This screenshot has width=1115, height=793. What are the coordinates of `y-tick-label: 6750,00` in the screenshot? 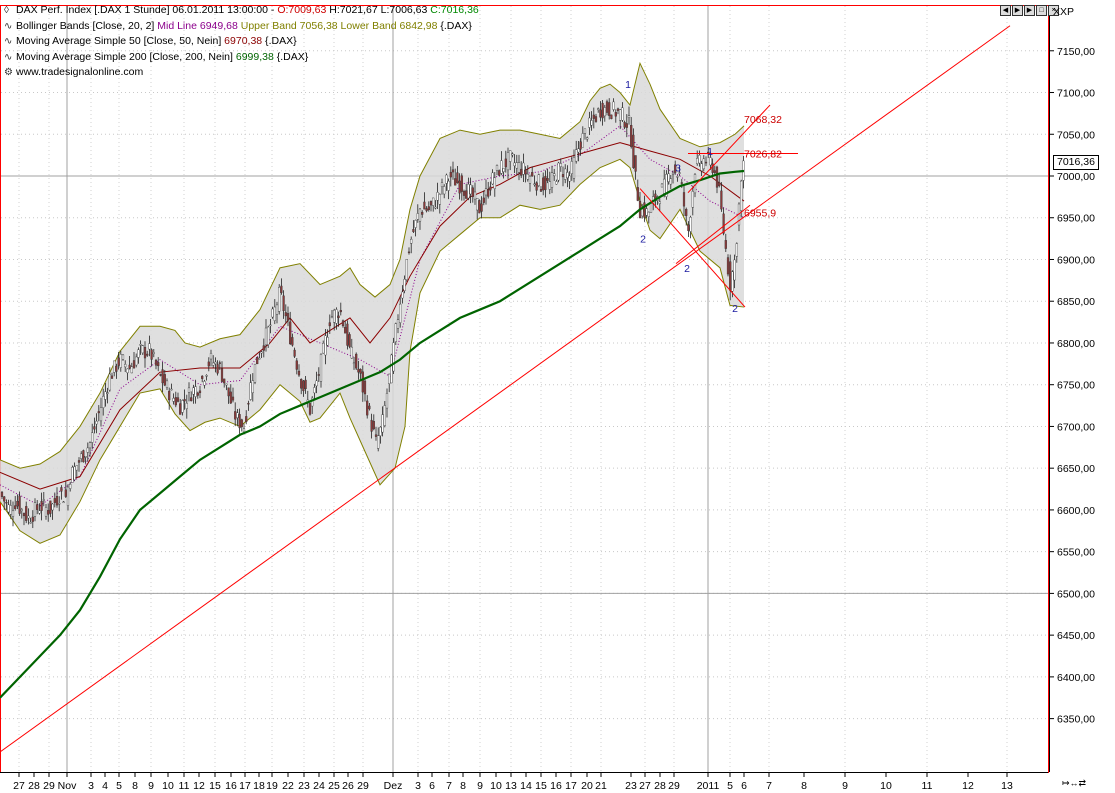 It's located at (1076, 386).